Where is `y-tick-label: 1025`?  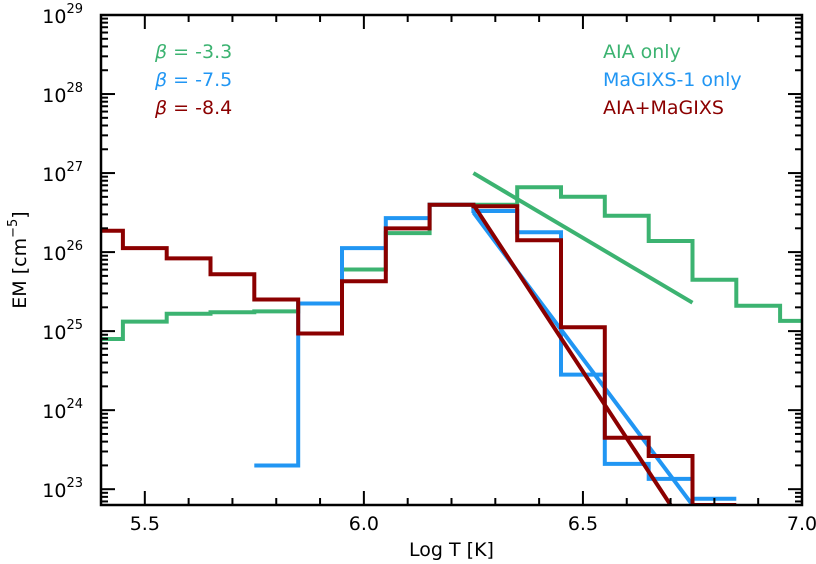 y-tick-label: 1025 is located at coordinates (62, 331).